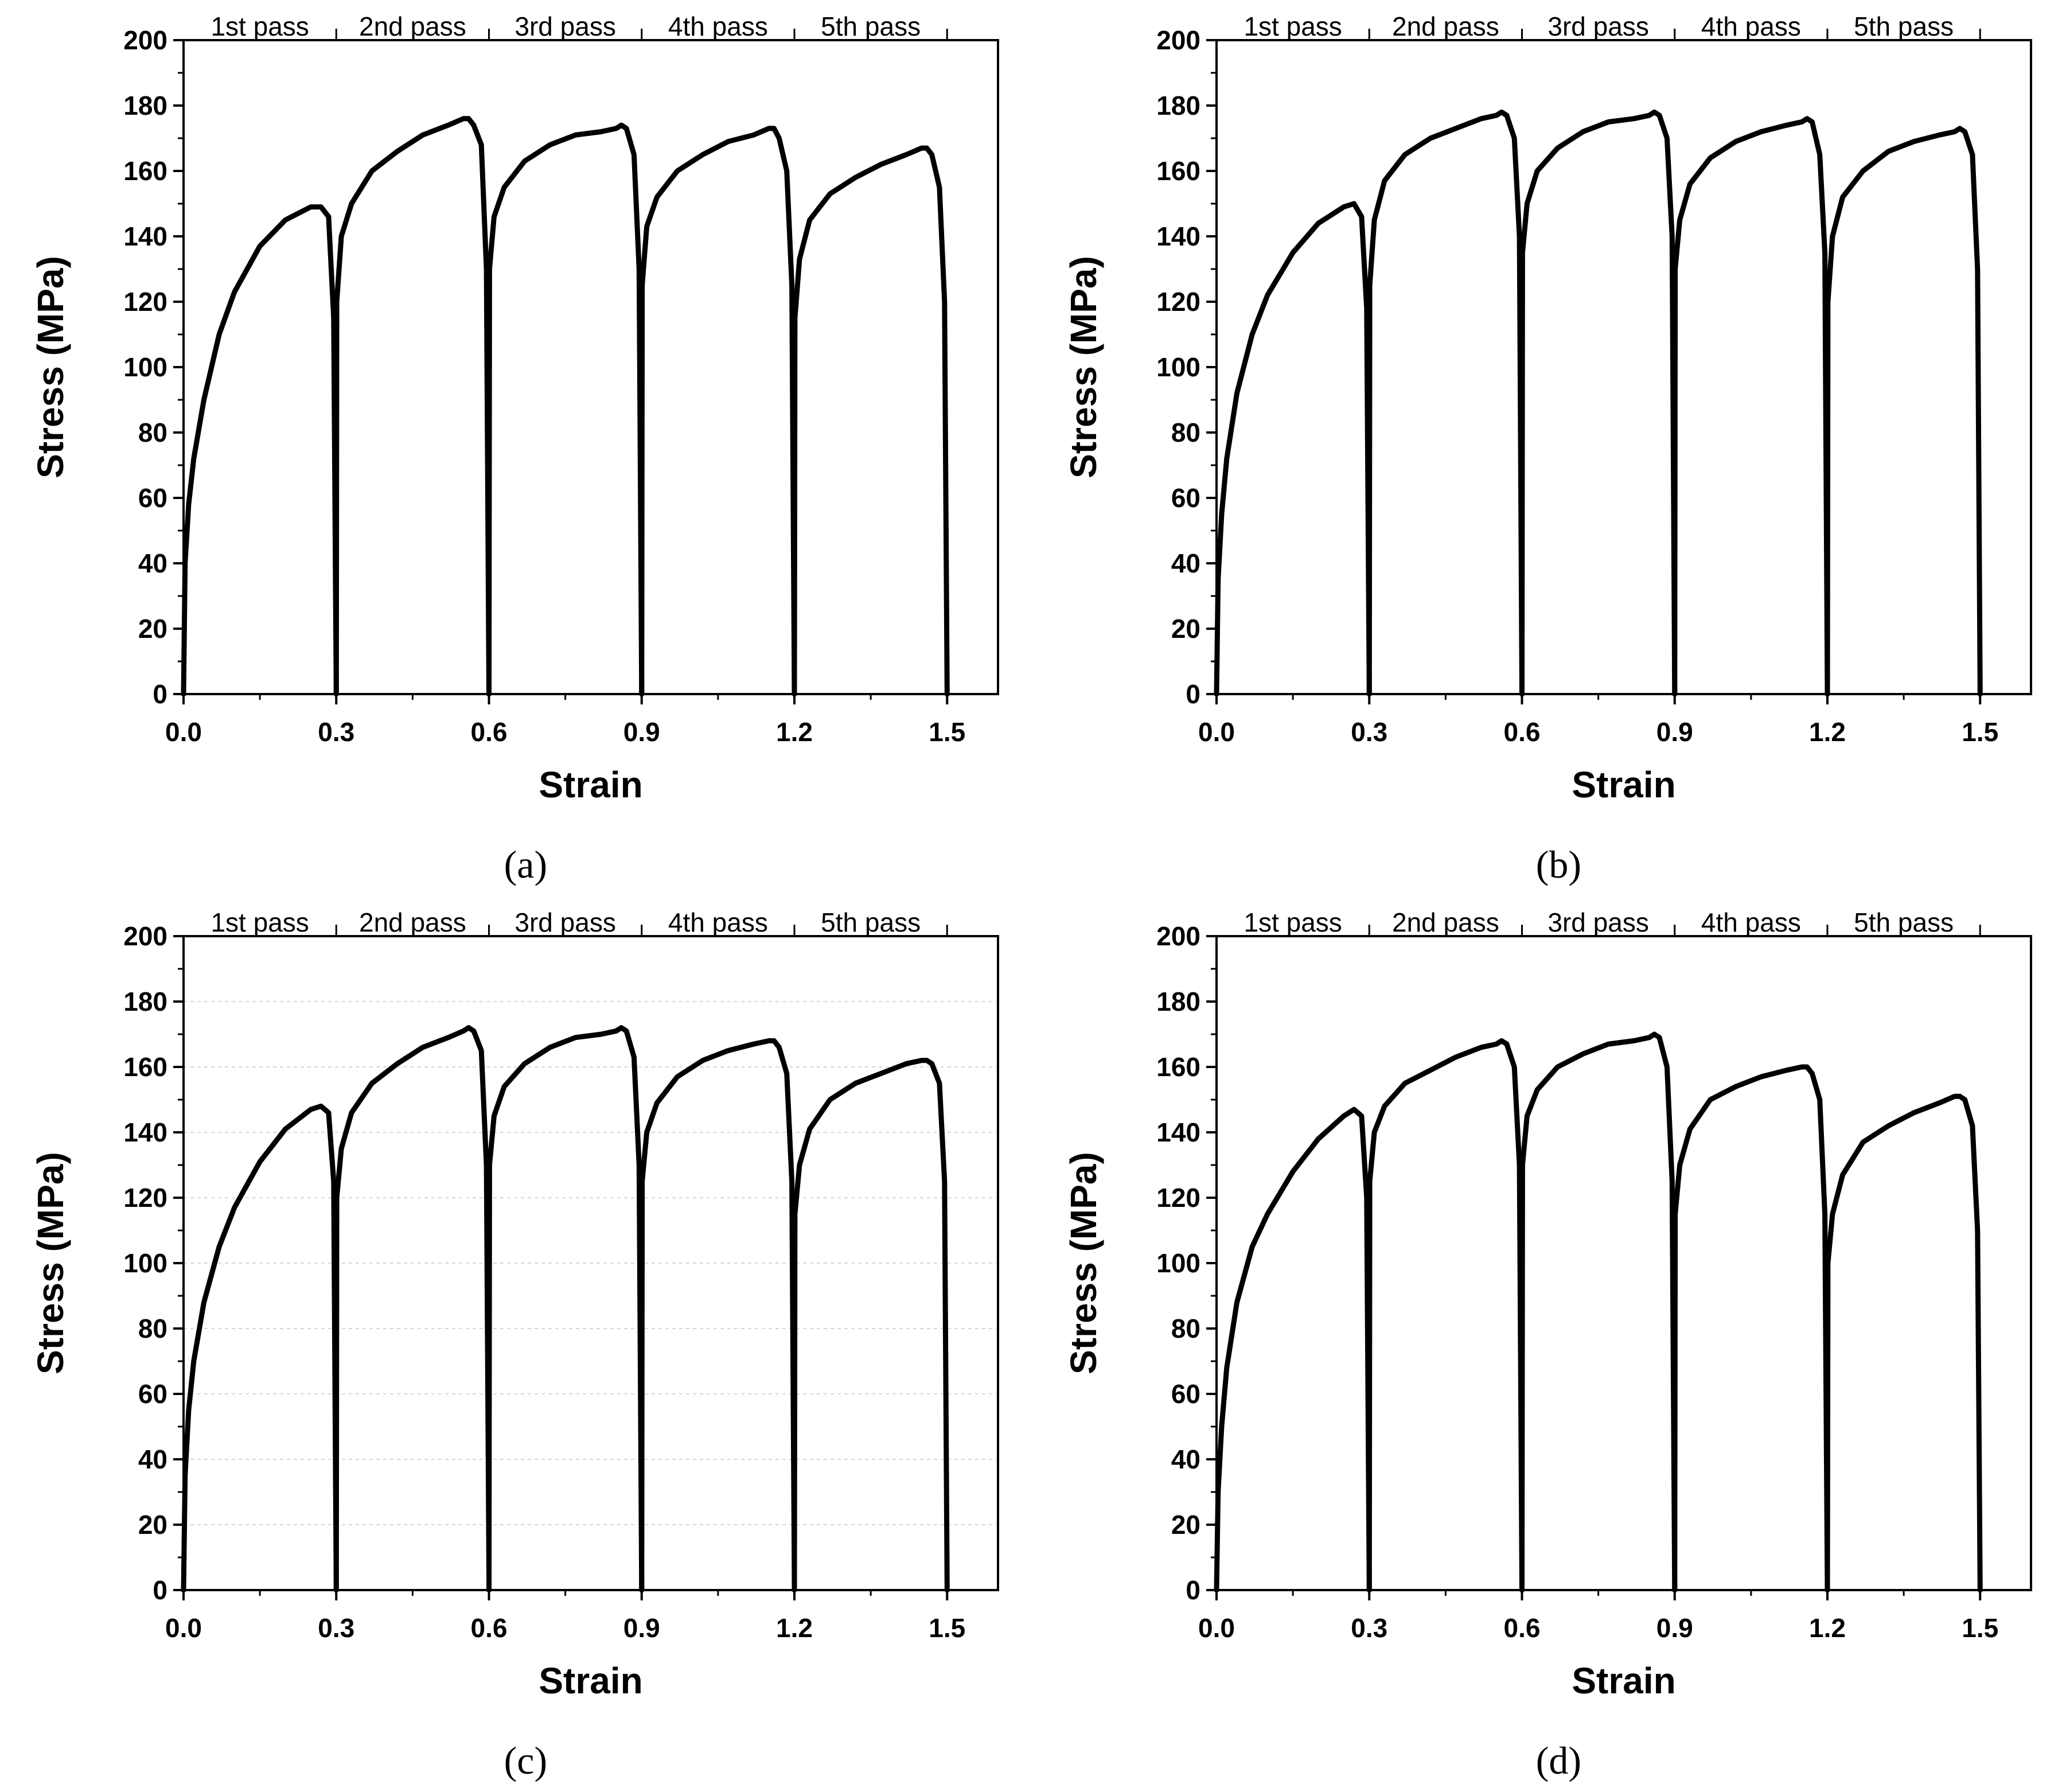 The height and width of the screenshot is (1792, 2066). I want to click on panel-caption: (b), so click(1559, 864).